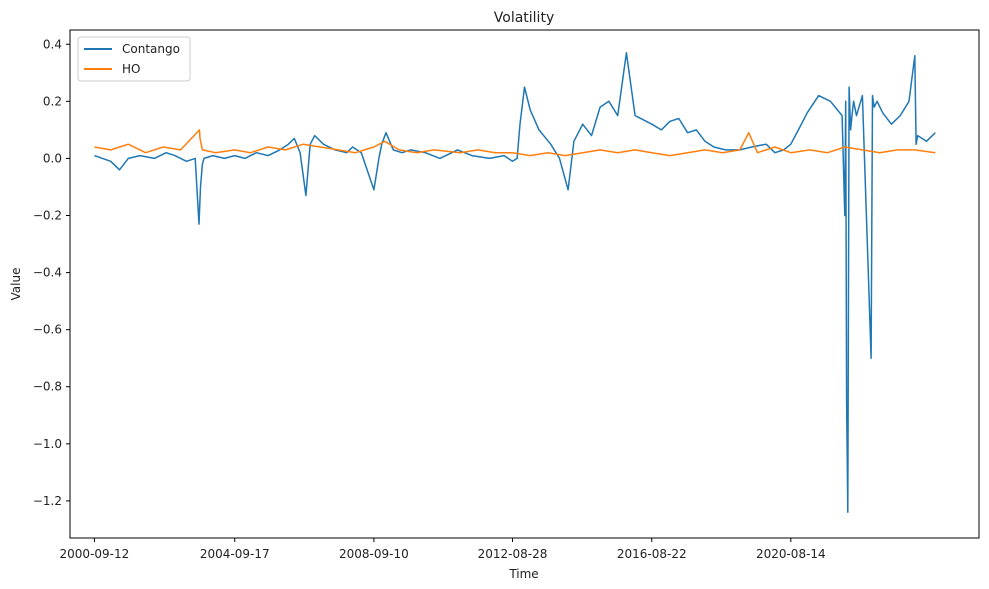 This screenshot has width=989, height=589. Describe the element at coordinates (791, 554) in the screenshot. I see `x-tick-label: 2020-08-14` at that location.